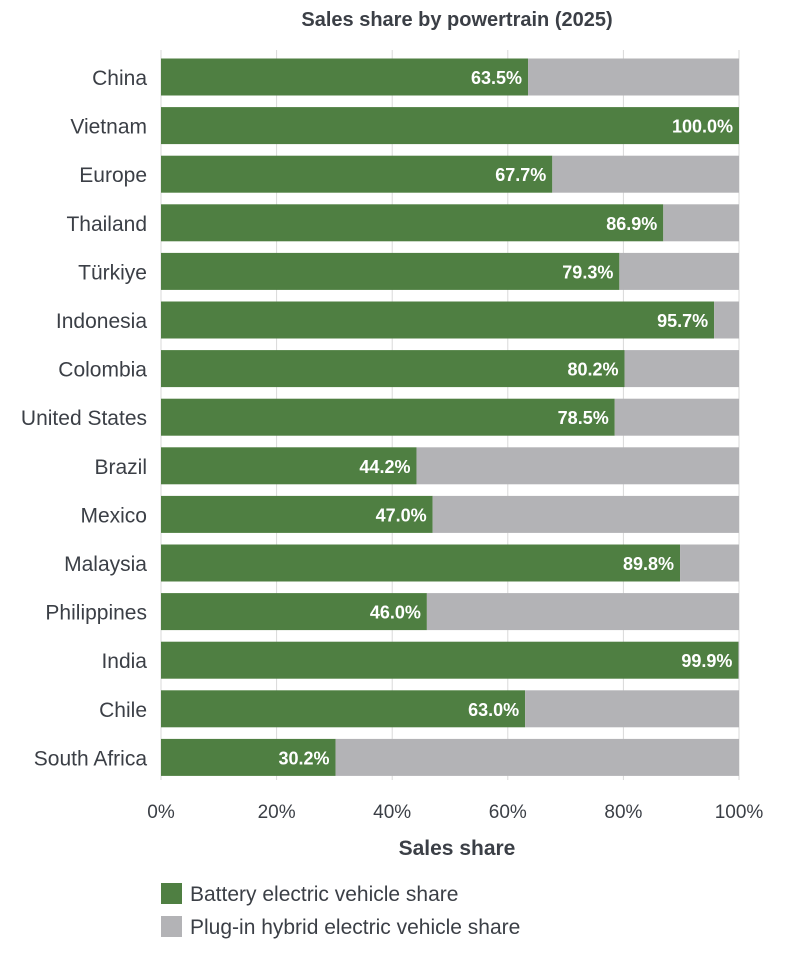 The width and height of the screenshot is (800, 976). Describe the element at coordinates (401, 515) in the screenshot. I see `data-label: 47.0%` at that location.